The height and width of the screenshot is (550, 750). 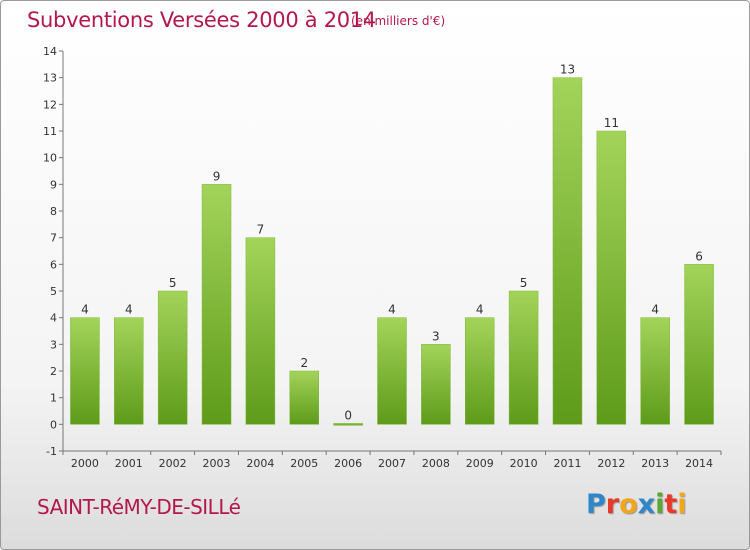 I want to click on commune-name: SAINT-RéMY-DE-SILLé, so click(x=139, y=507).